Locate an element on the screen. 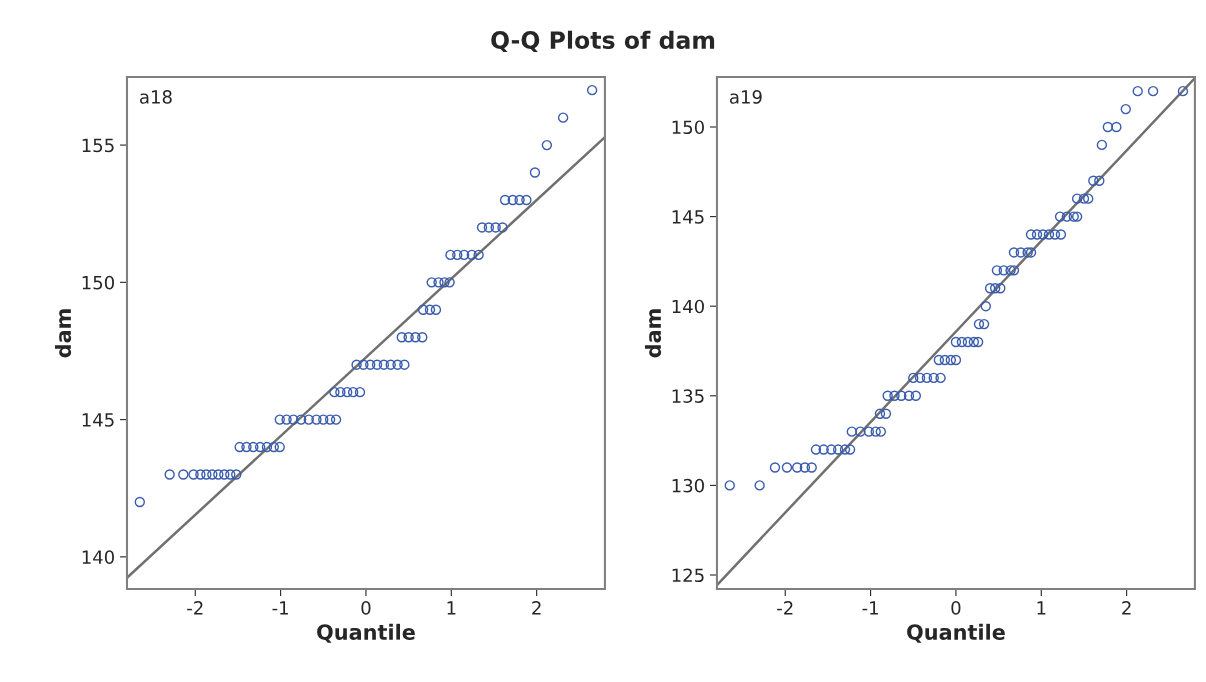 Image resolution: width=1206 pixels, height=682 pixels. y-tick-label: 125 is located at coordinates (688, 575).